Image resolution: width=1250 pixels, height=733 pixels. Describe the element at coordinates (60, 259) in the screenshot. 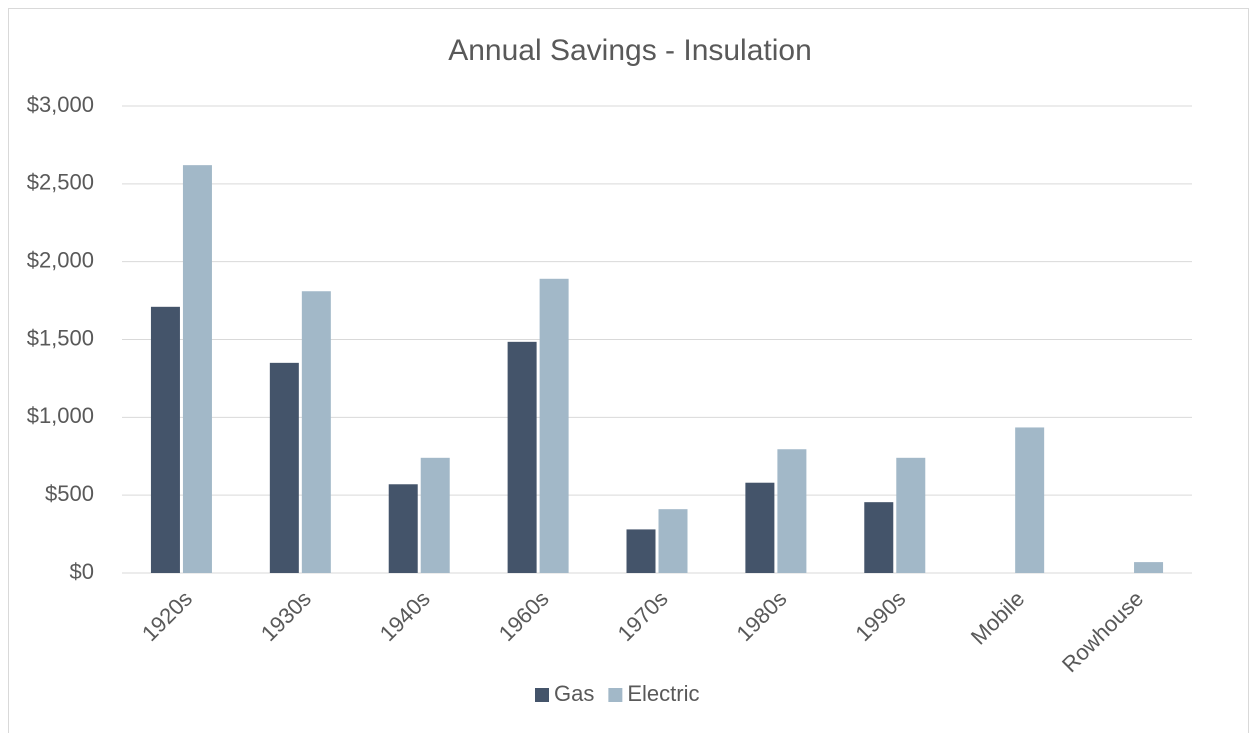

I see `y-tick-label: $2,000` at that location.